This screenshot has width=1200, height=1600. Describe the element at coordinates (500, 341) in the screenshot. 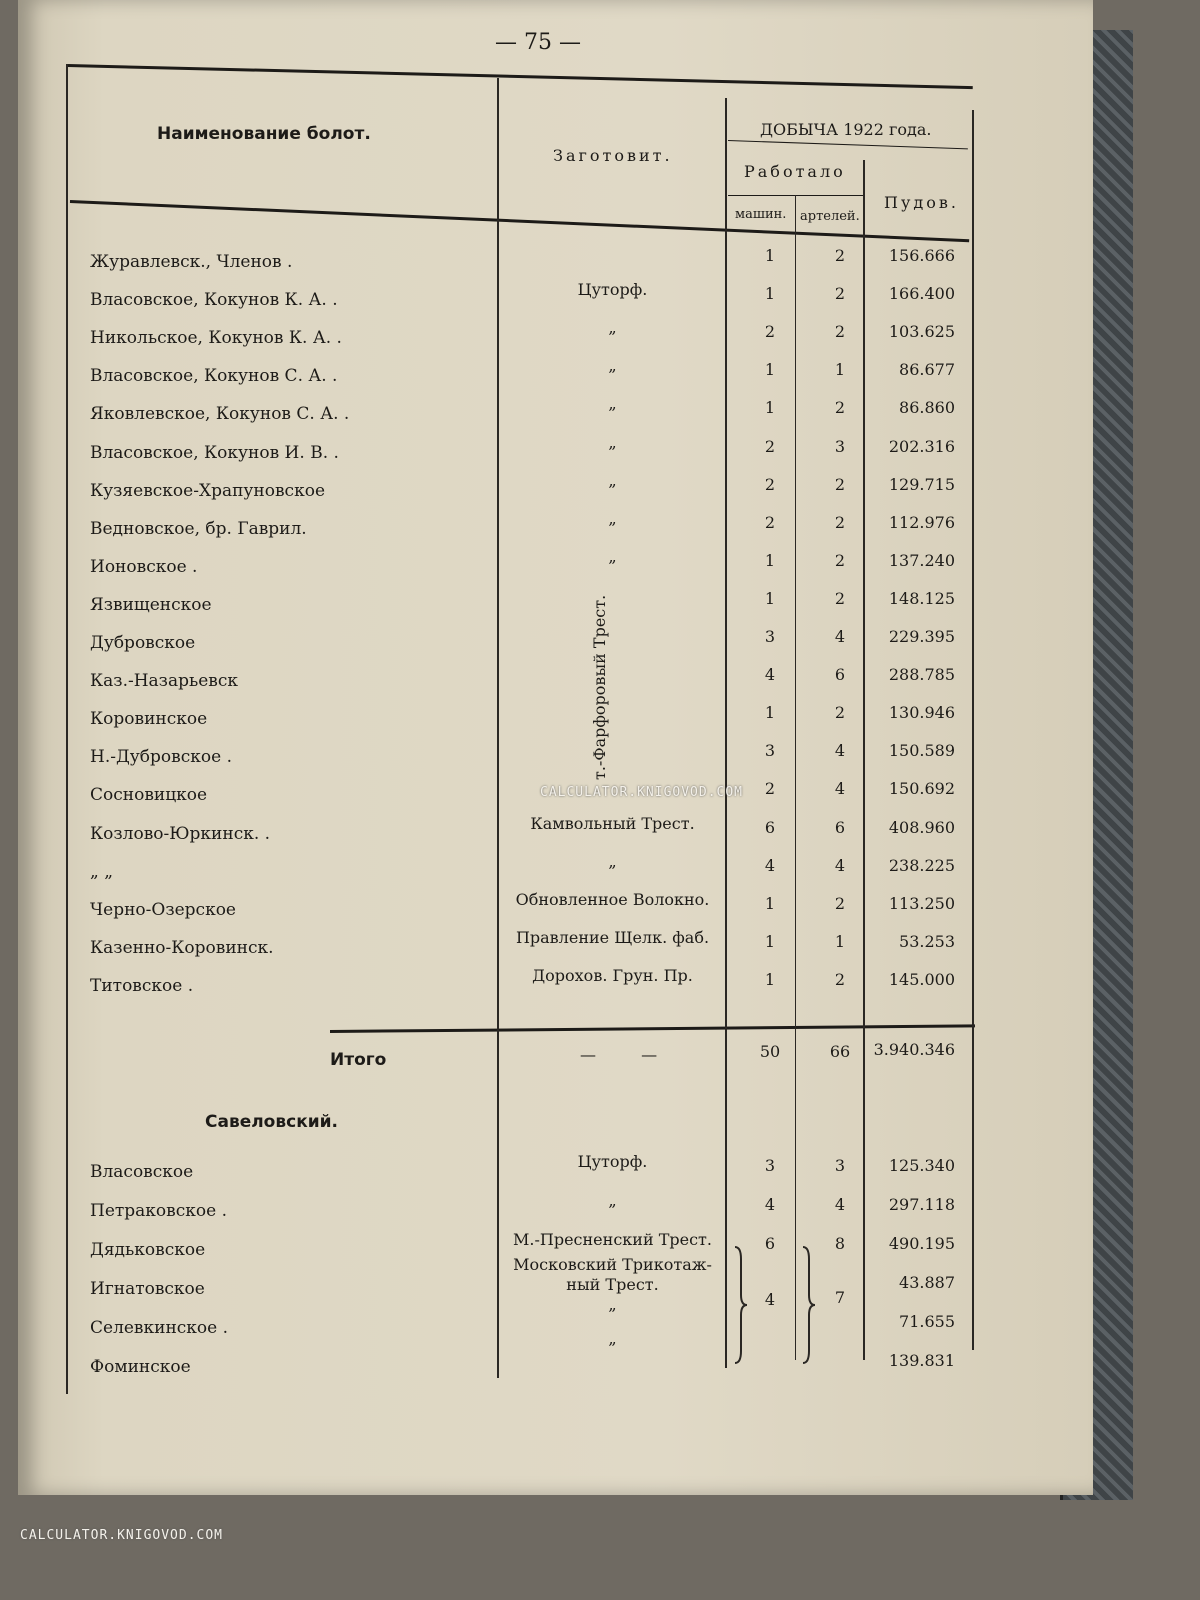

I see `table-row: Никольское, Кокунов К. А. . „ 2 2 103.625` at that location.